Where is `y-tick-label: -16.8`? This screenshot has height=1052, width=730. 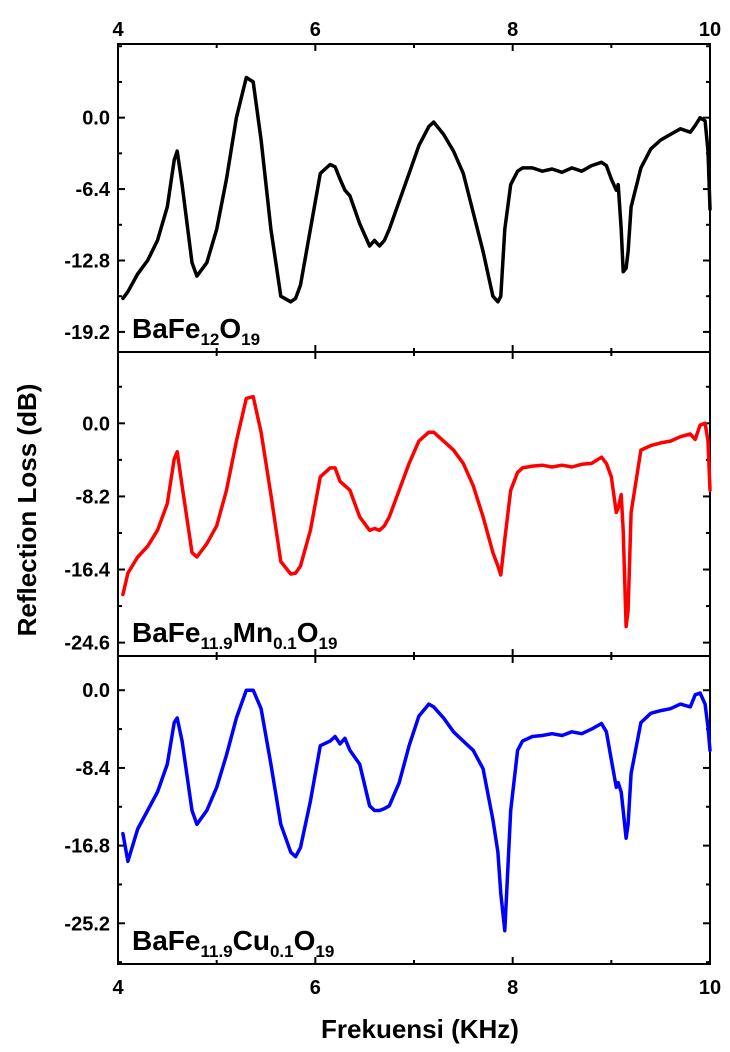
y-tick-label: -16.8 is located at coordinates (87, 847).